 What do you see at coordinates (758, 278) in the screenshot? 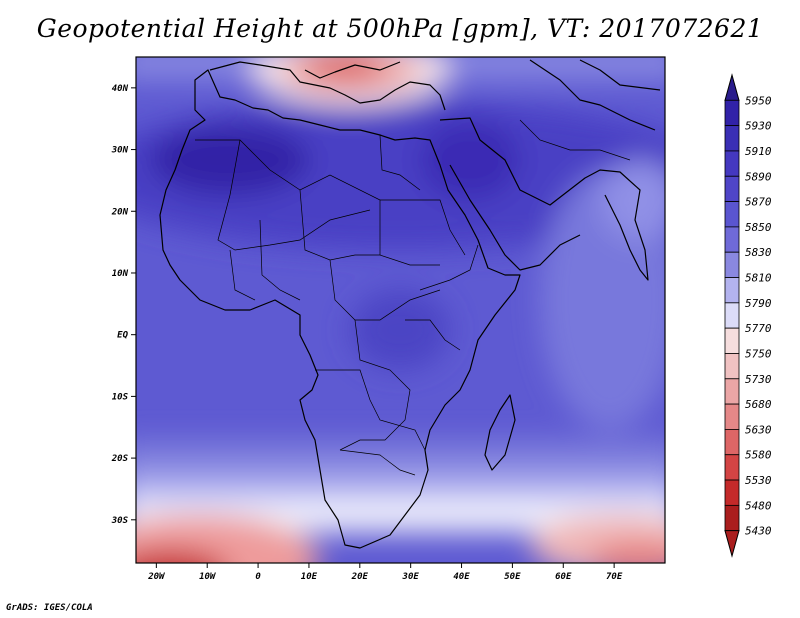
I see `colorbar-level-label: 5810` at bounding box center [758, 278].